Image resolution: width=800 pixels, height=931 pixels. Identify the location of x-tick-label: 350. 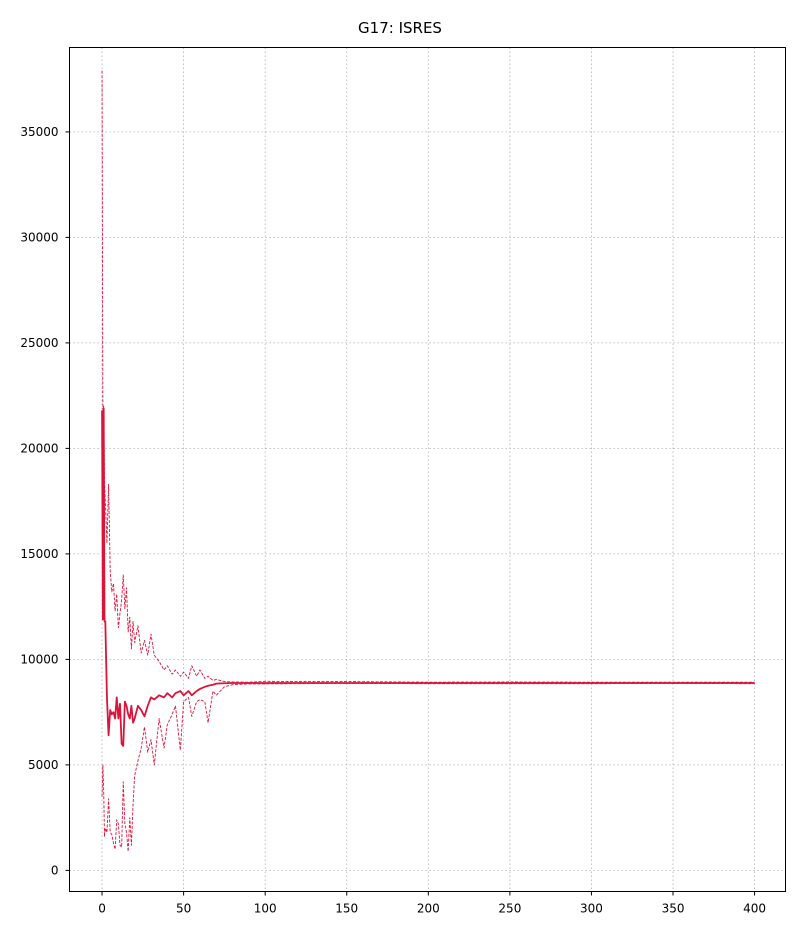
(673, 909).